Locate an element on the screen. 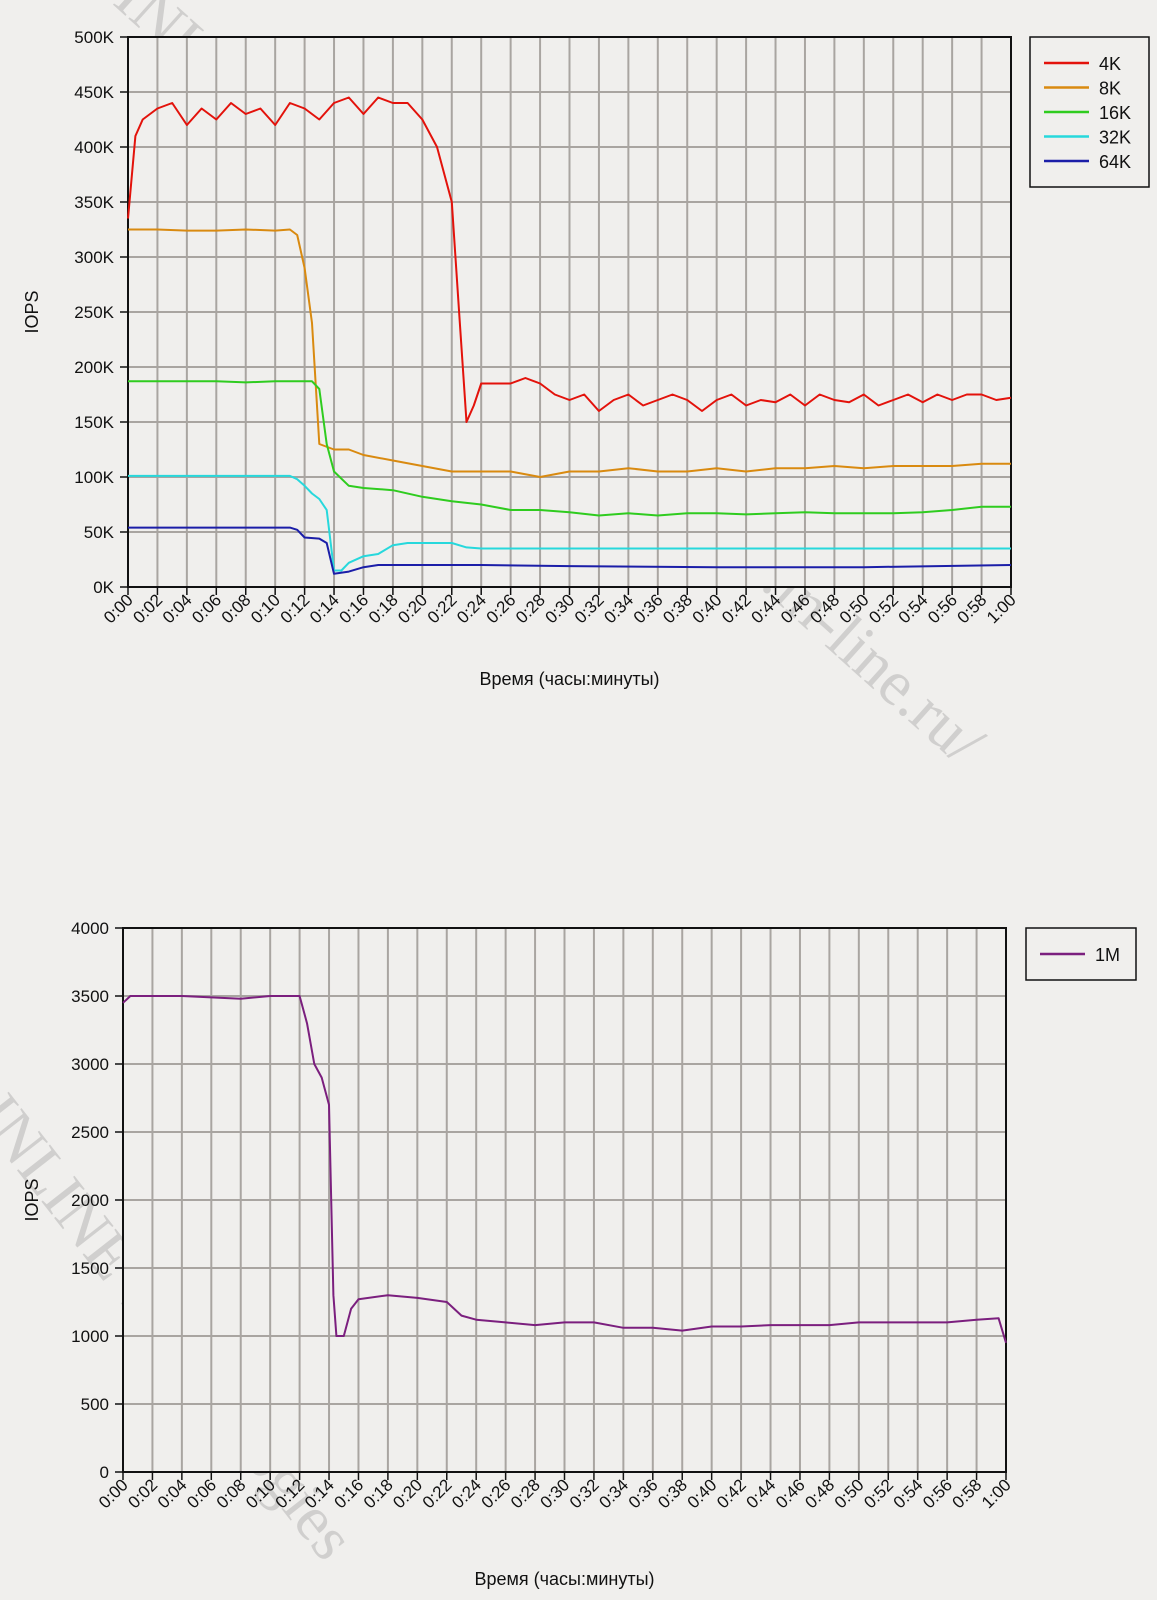 Image resolution: width=1157 pixels, height=1600 pixels. y-tick-label: 1000 is located at coordinates (90, 1336).